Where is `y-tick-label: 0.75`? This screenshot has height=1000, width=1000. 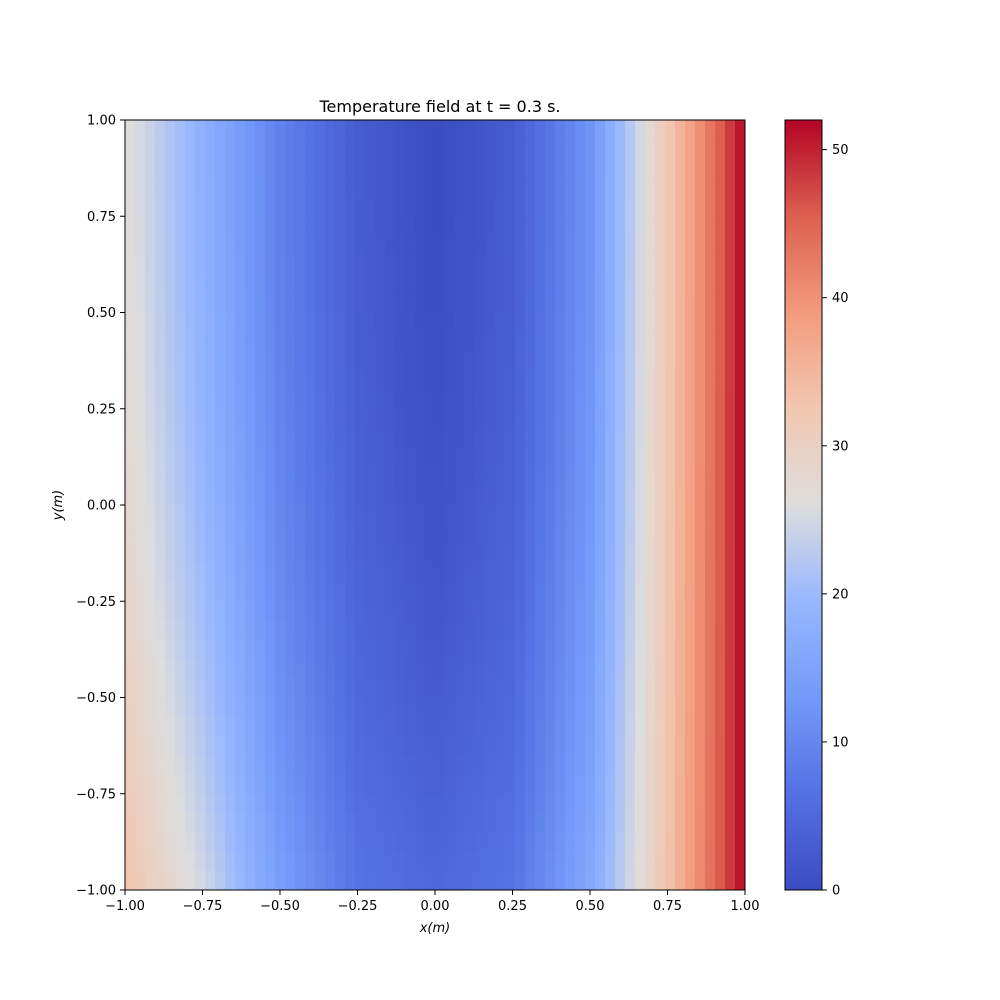 y-tick-label: 0.75 is located at coordinates (101, 217).